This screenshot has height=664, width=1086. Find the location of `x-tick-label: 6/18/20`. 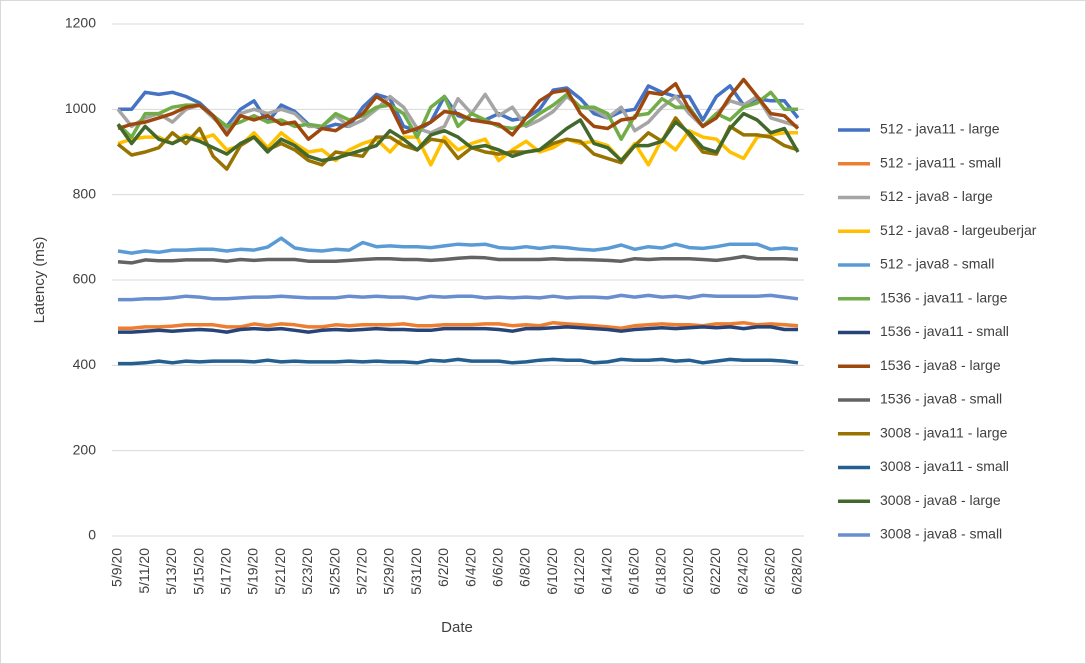

x-tick-label: 6/18/20 is located at coordinates (661, 571).